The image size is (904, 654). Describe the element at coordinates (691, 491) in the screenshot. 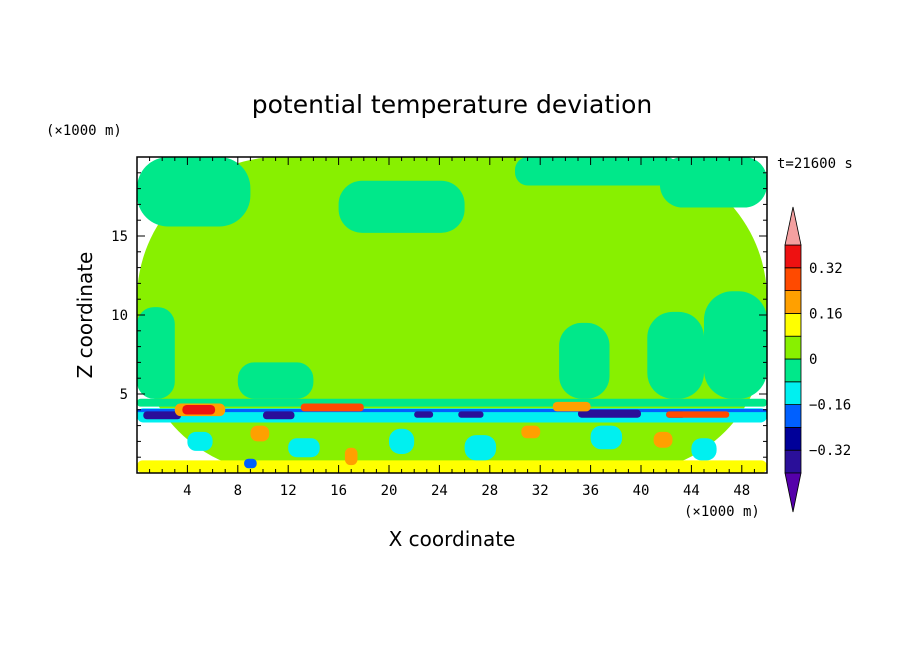

I see `x-tick-label: 44` at that location.